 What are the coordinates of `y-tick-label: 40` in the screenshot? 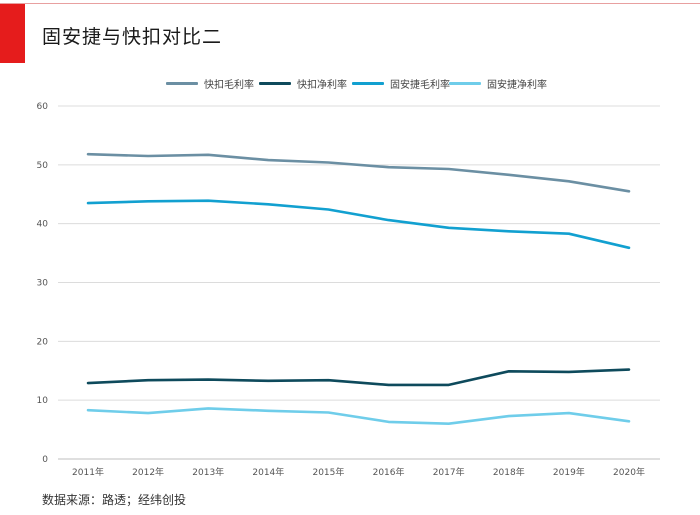 It's located at (43, 225).